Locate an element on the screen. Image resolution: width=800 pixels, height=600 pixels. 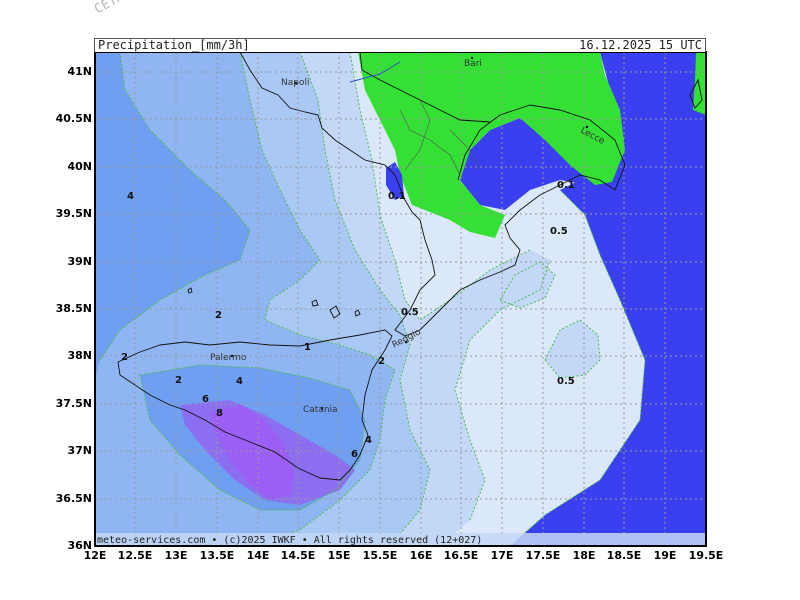
dry-land-albania is located at coordinates (699, 83).